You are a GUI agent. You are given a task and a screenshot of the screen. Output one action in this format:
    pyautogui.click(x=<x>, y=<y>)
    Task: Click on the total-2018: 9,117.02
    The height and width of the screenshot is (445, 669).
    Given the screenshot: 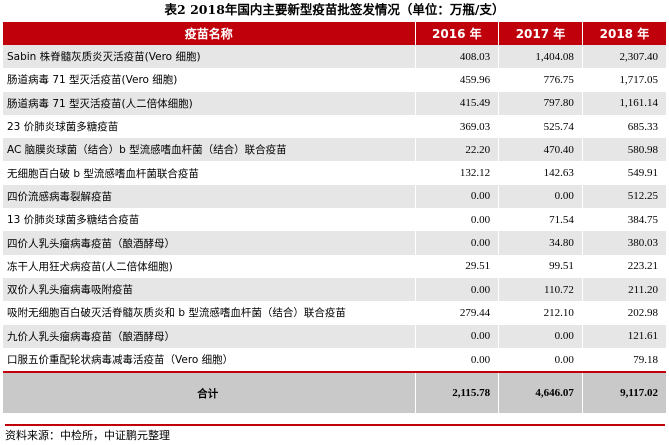 What is the action you would take?
    pyautogui.click(x=624, y=392)
    